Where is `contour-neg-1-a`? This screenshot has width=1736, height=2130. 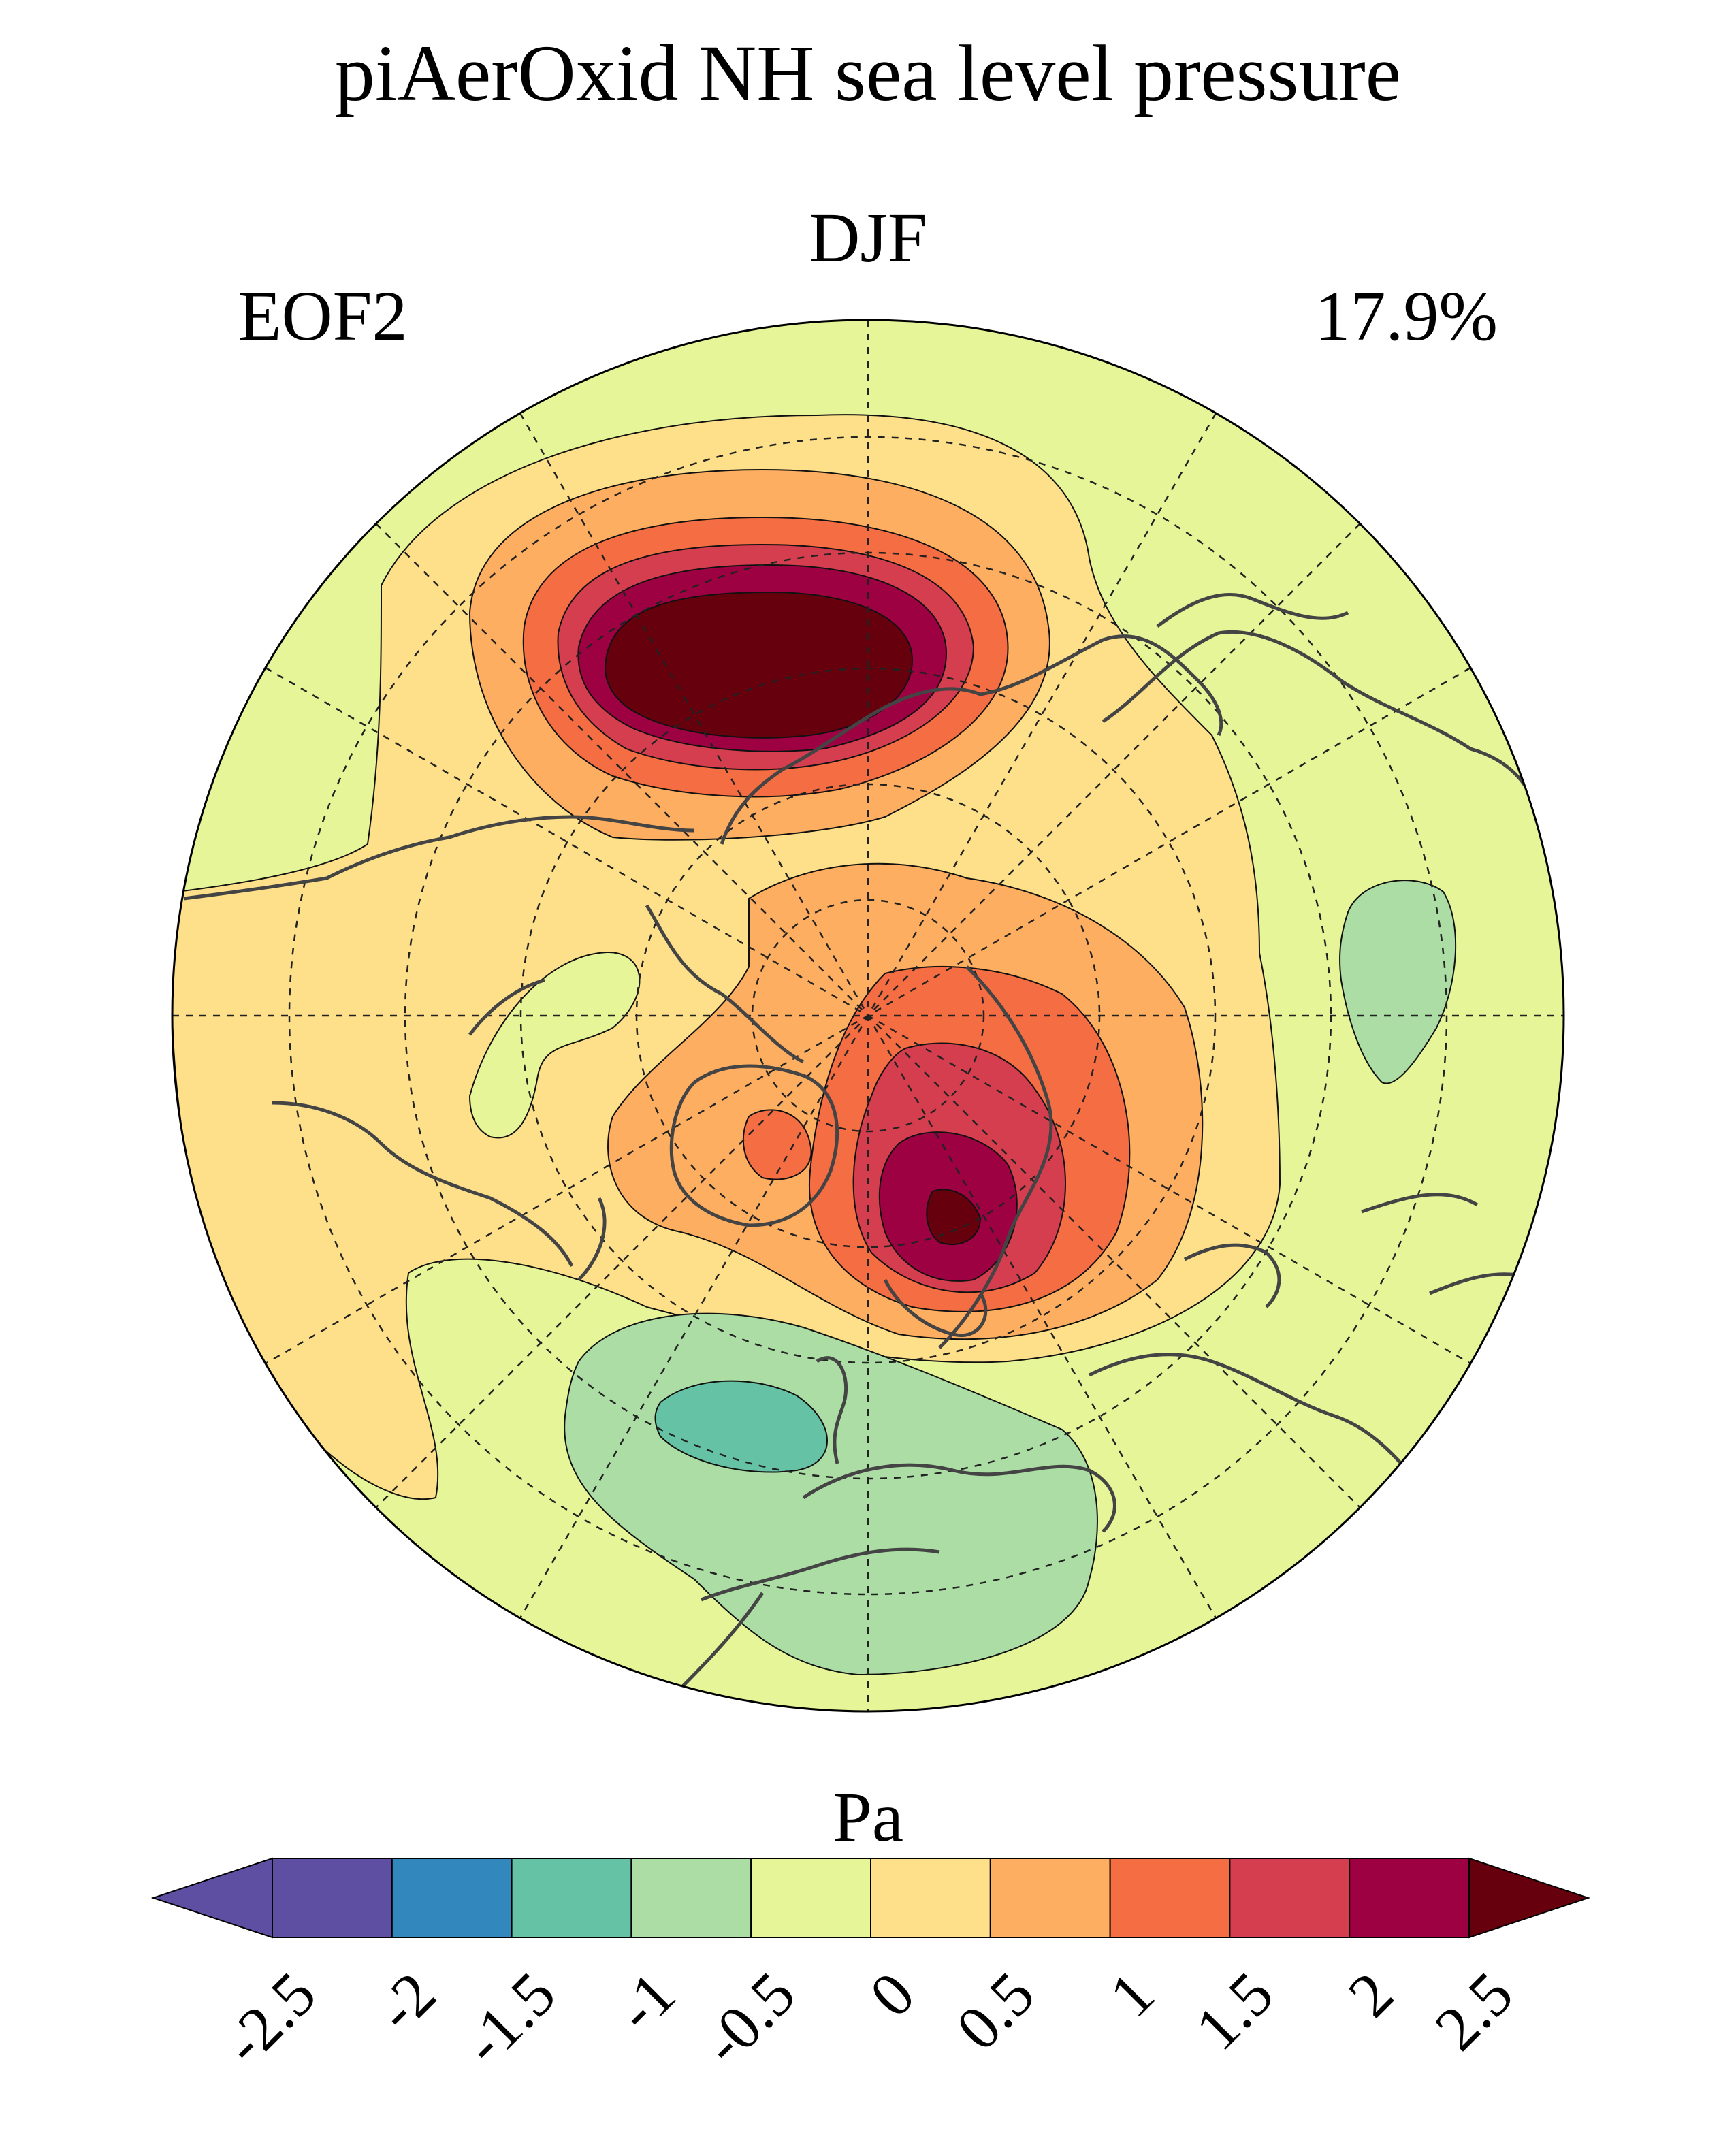 contour-neg-1-a is located at coordinates (741, 1426).